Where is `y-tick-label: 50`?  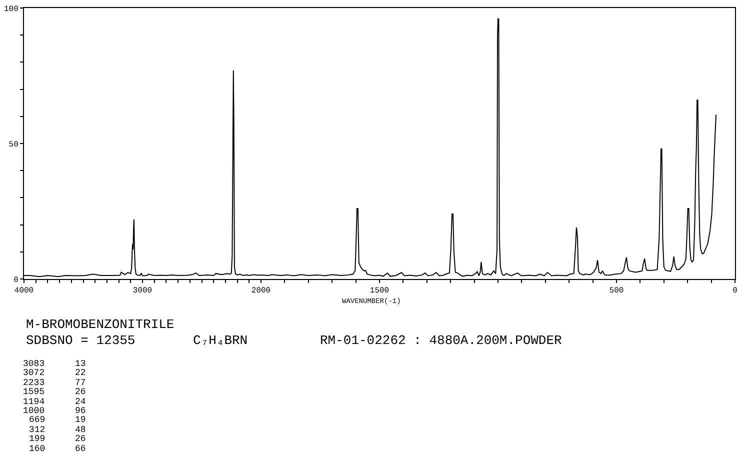 y-tick-label: 50 is located at coordinates (13, 145).